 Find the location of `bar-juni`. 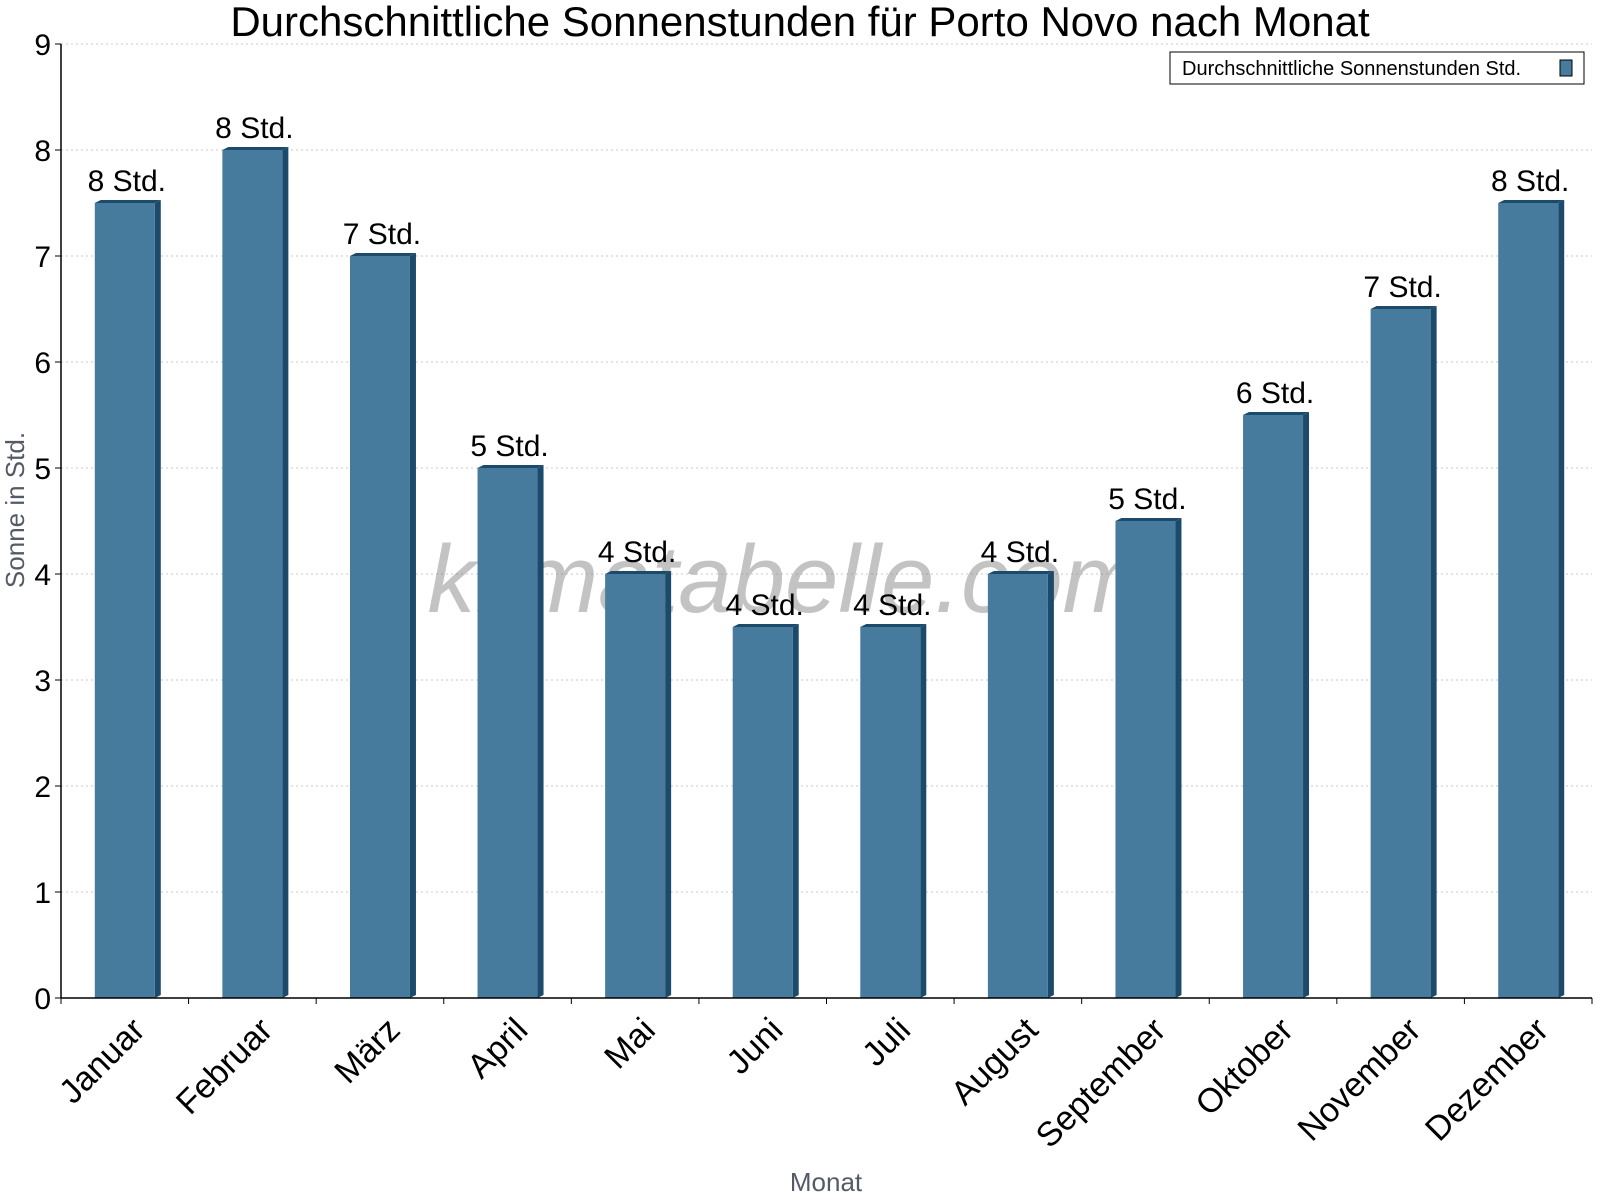

bar-juni is located at coordinates (765, 811).